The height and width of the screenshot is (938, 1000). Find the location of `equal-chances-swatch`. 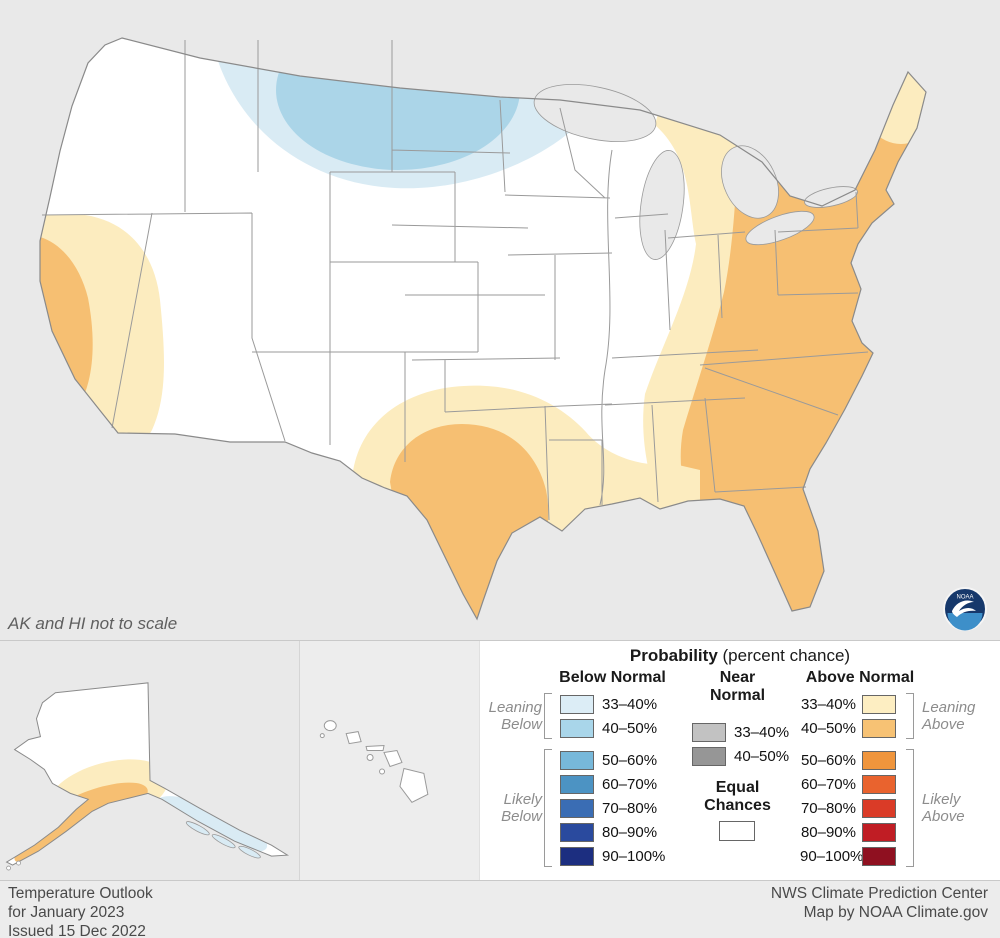

equal-chances-swatch is located at coordinates (737, 831).